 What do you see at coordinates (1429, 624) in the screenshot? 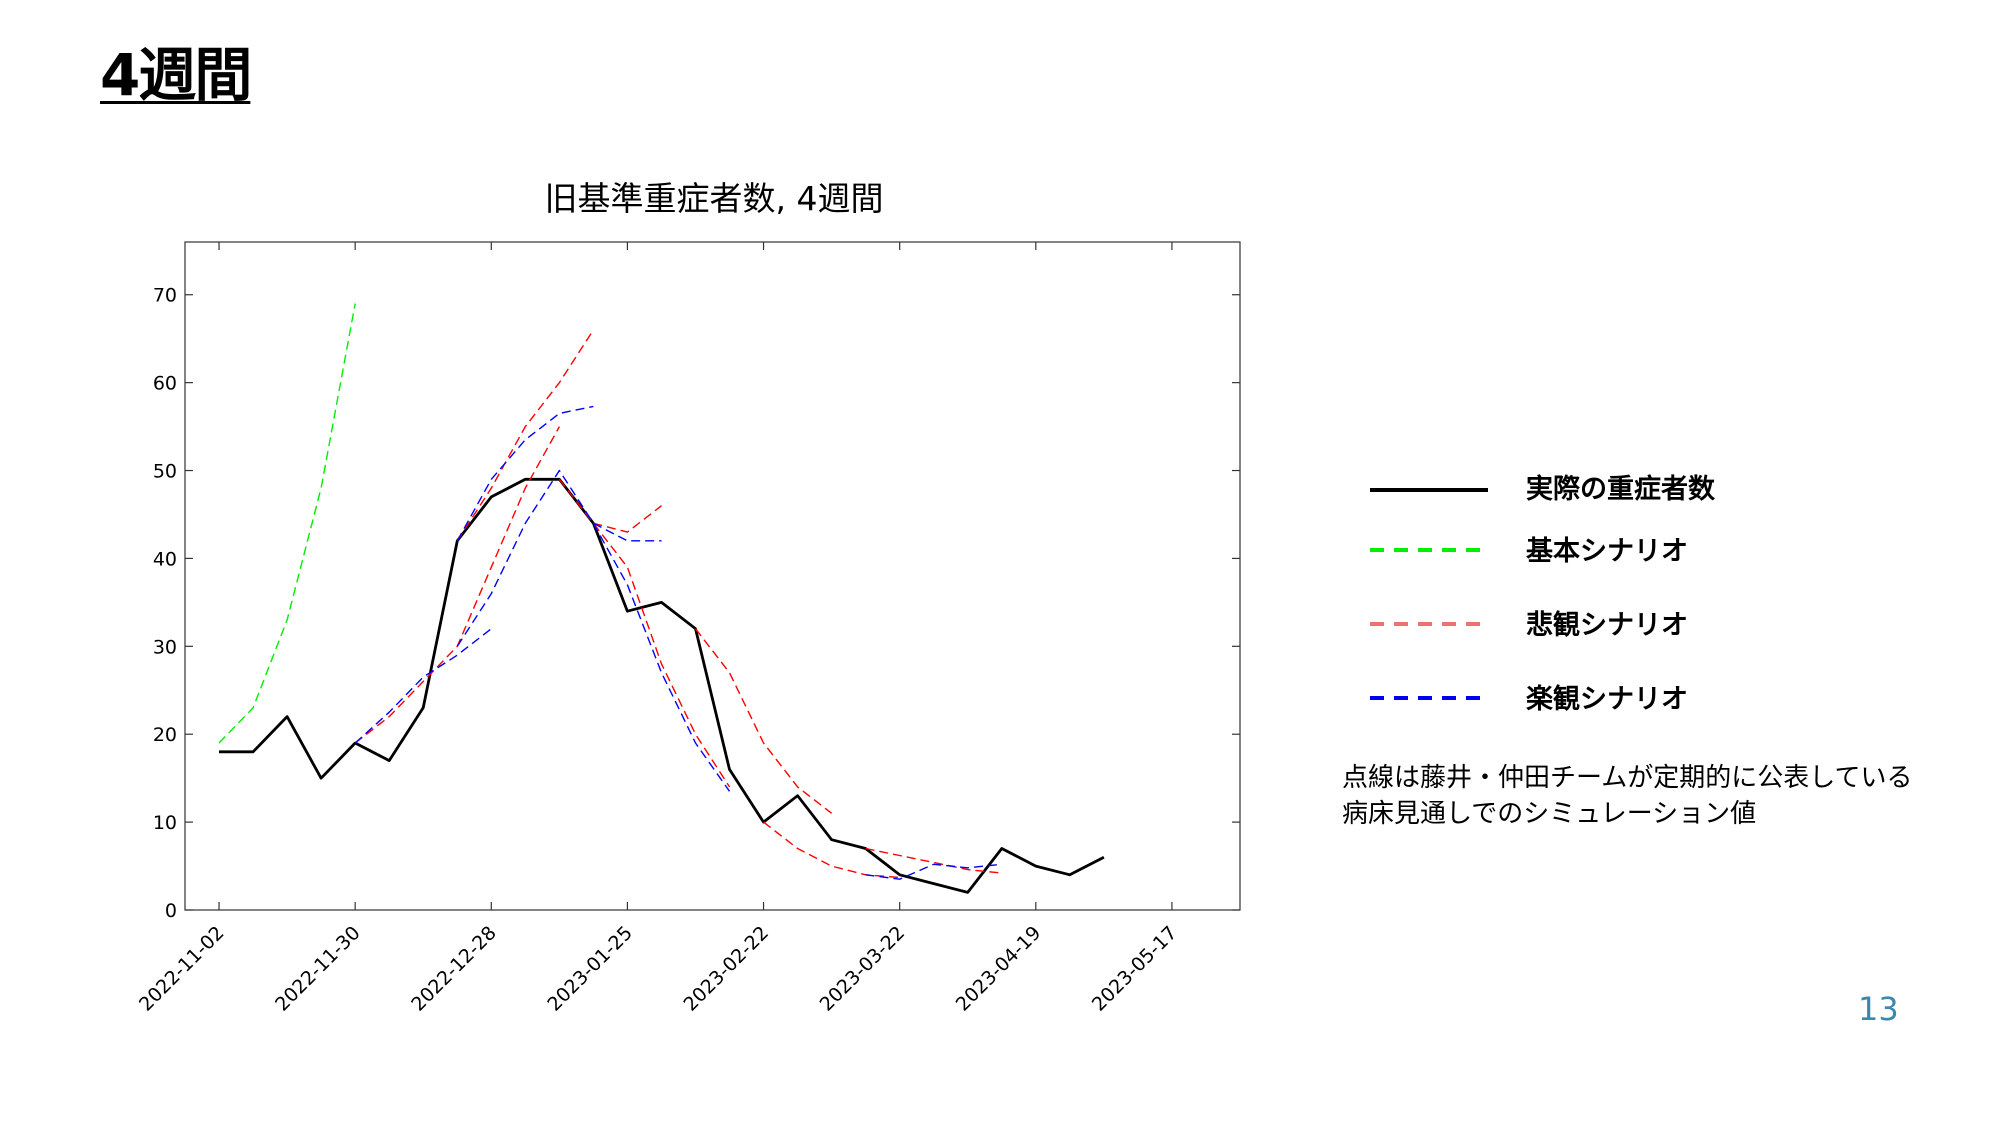
I see `legend-swatch-pessimistic` at bounding box center [1429, 624].